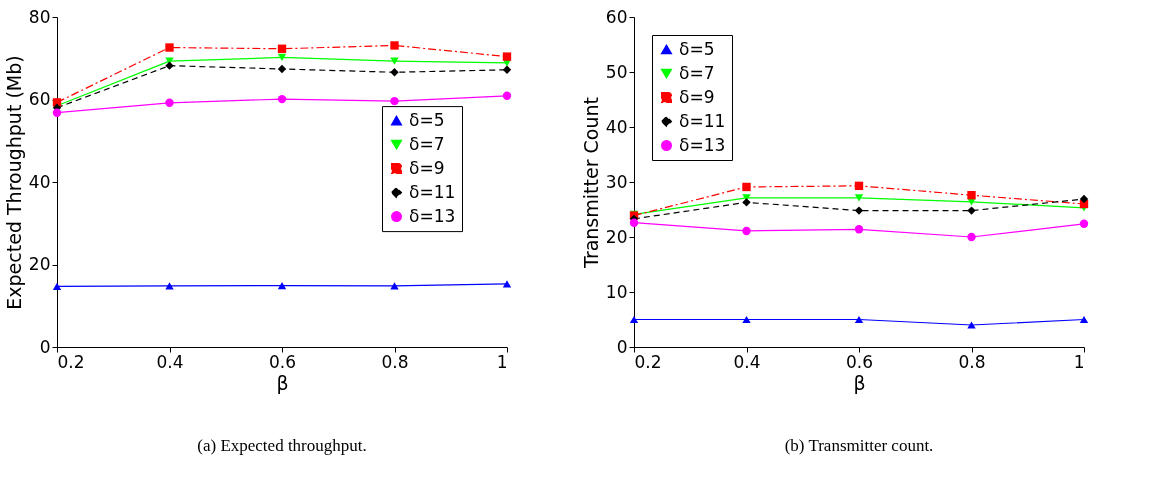 This screenshot has width=1149, height=483. I want to click on y-axis-title: Transmitter Count, so click(590, 183).